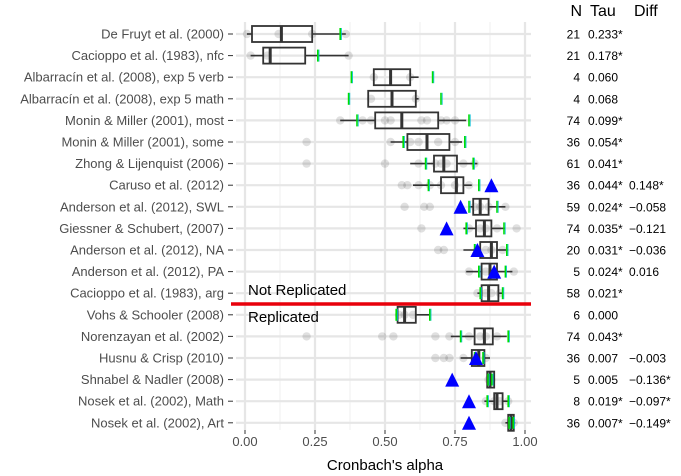  What do you see at coordinates (576, 78) in the screenshot?
I see `n-value: 4` at bounding box center [576, 78].